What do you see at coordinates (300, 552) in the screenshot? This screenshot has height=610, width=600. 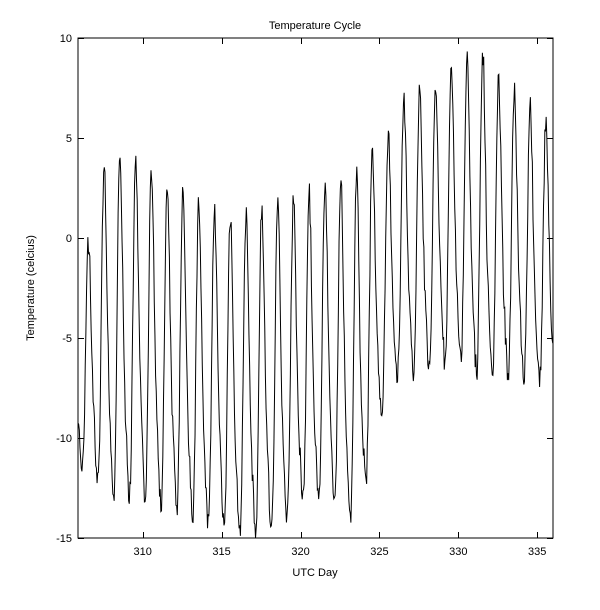 I see `x-tick-label: 320` at bounding box center [300, 552].